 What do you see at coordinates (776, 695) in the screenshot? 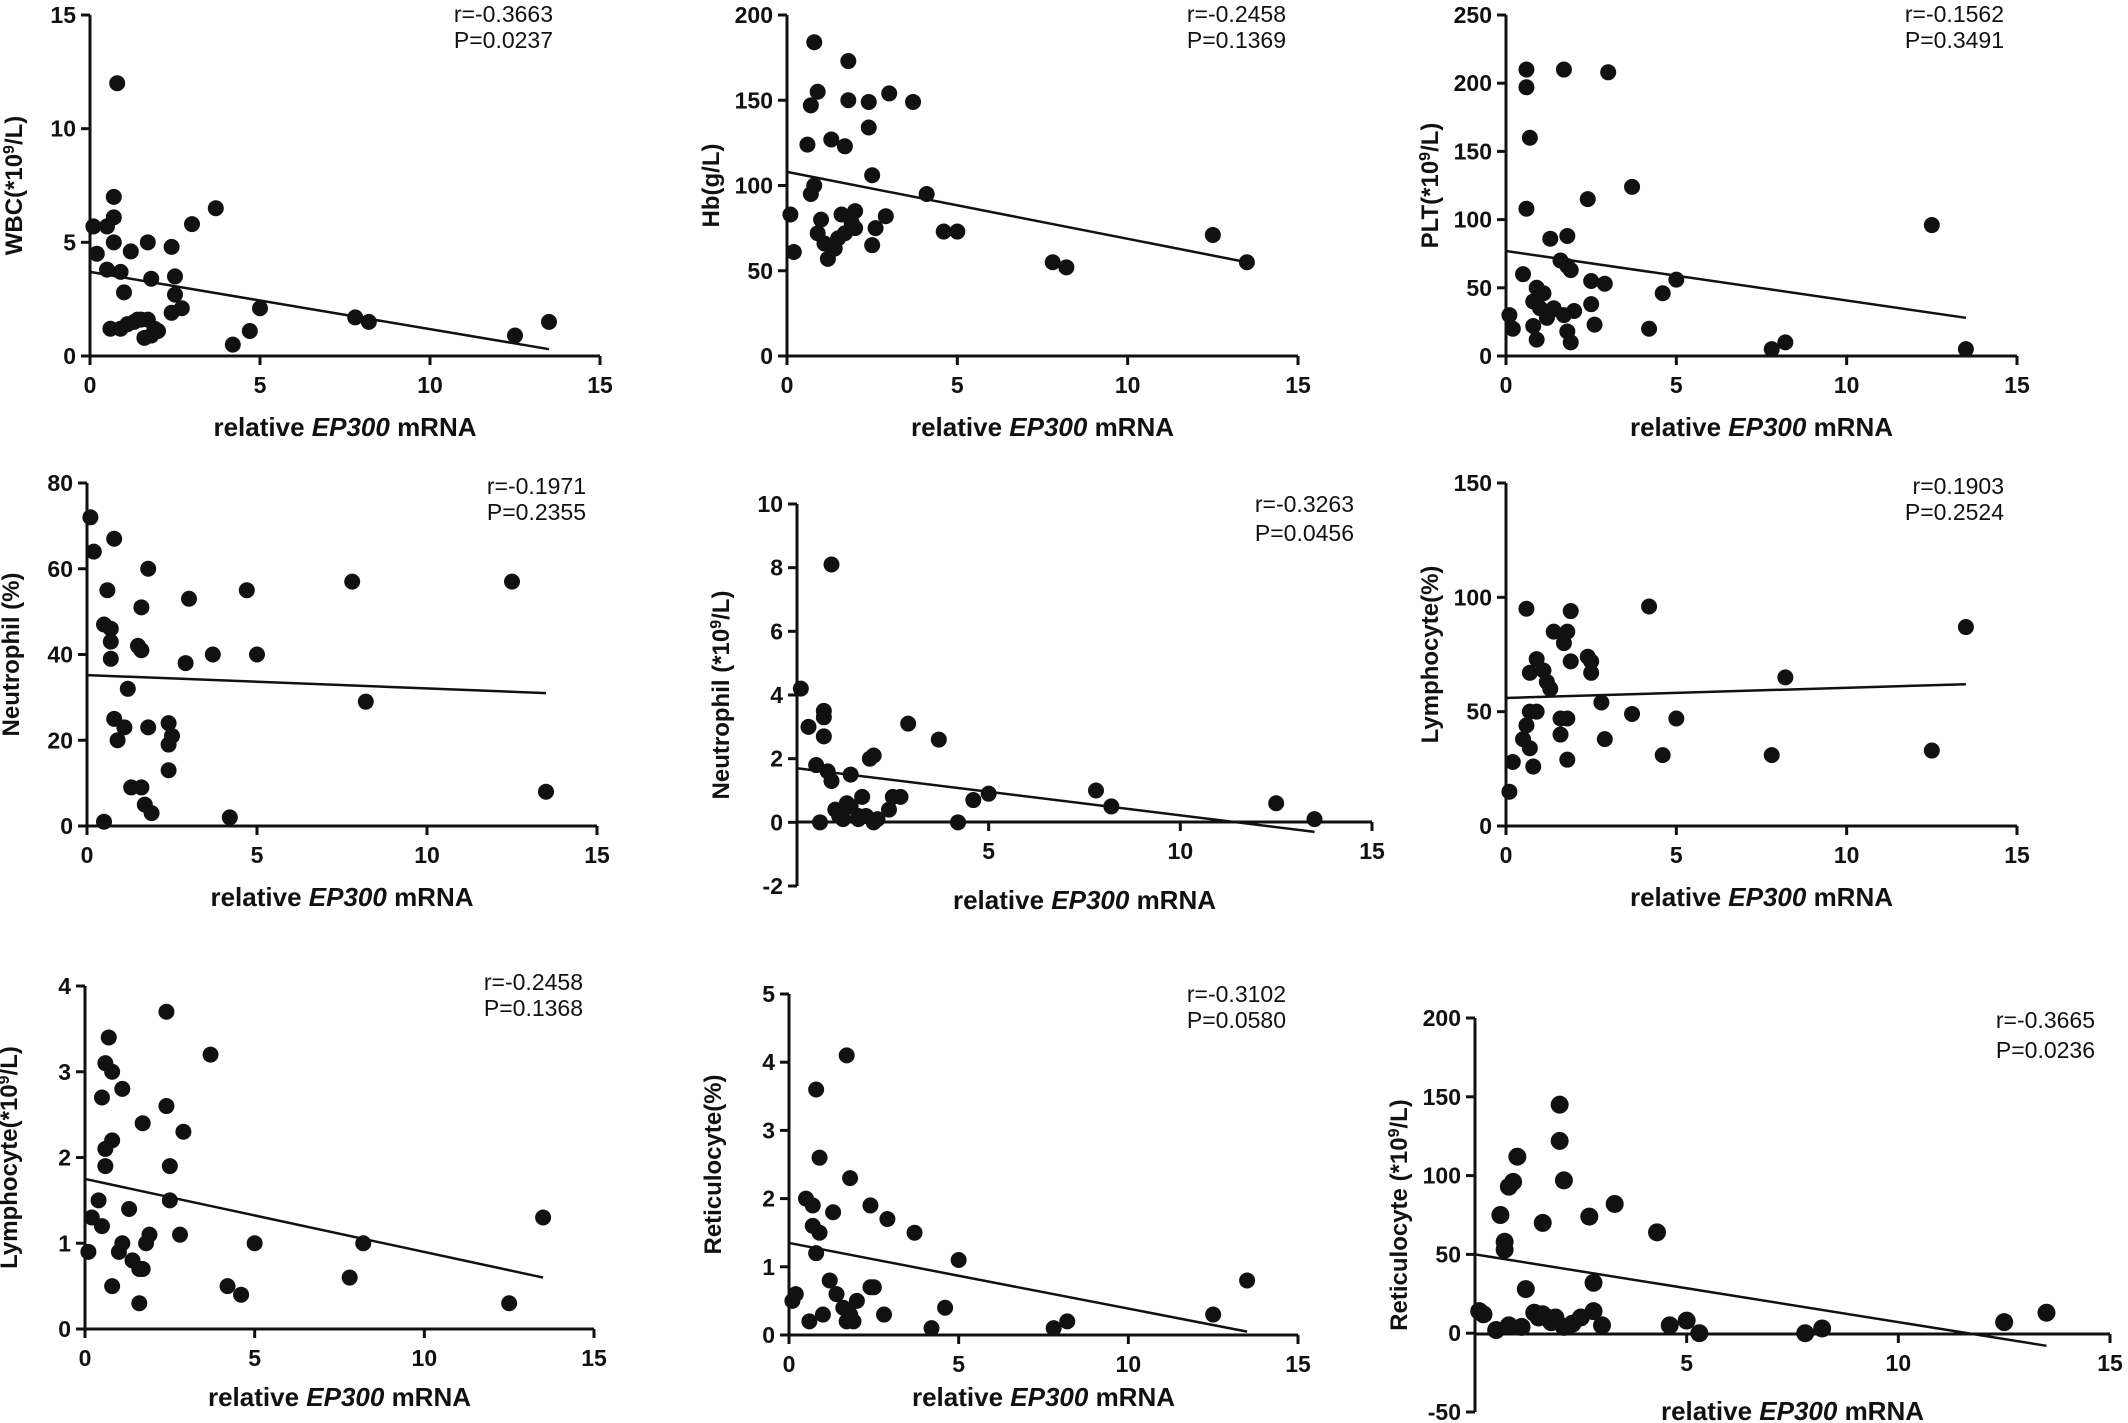
I see `y-tick-label: 4` at bounding box center [776, 695].